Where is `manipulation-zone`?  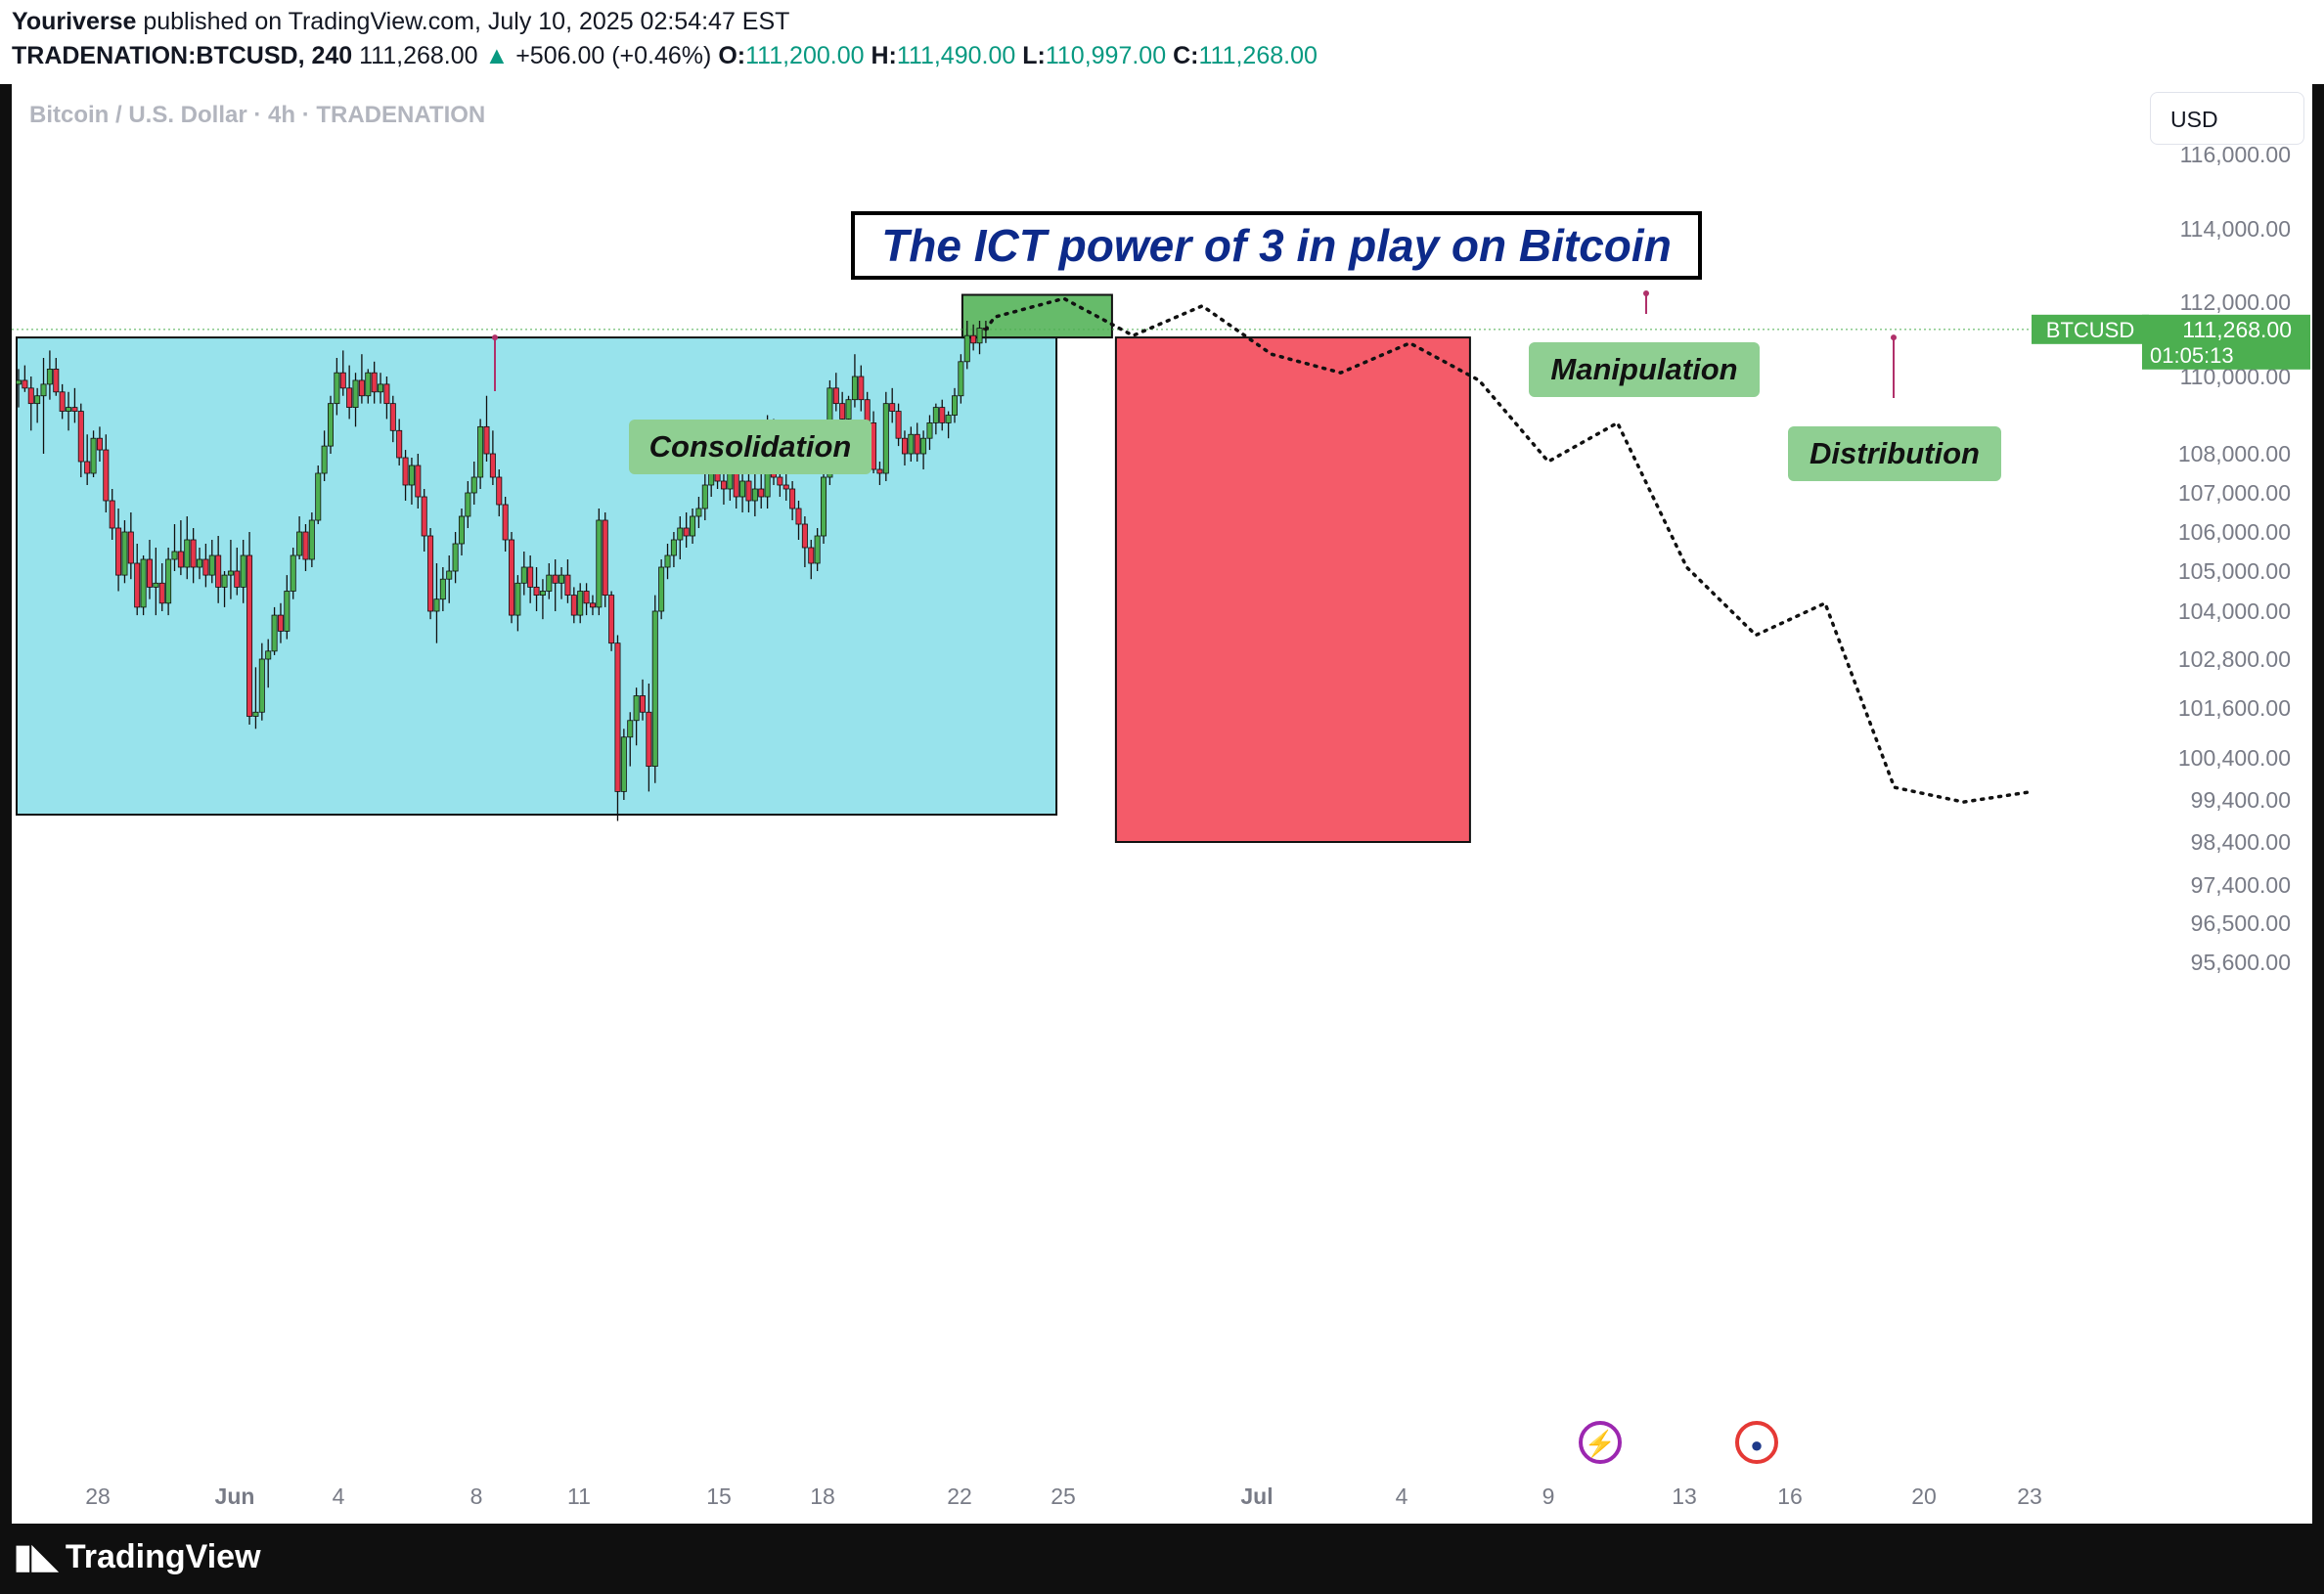 manipulation-zone is located at coordinates (1037, 316).